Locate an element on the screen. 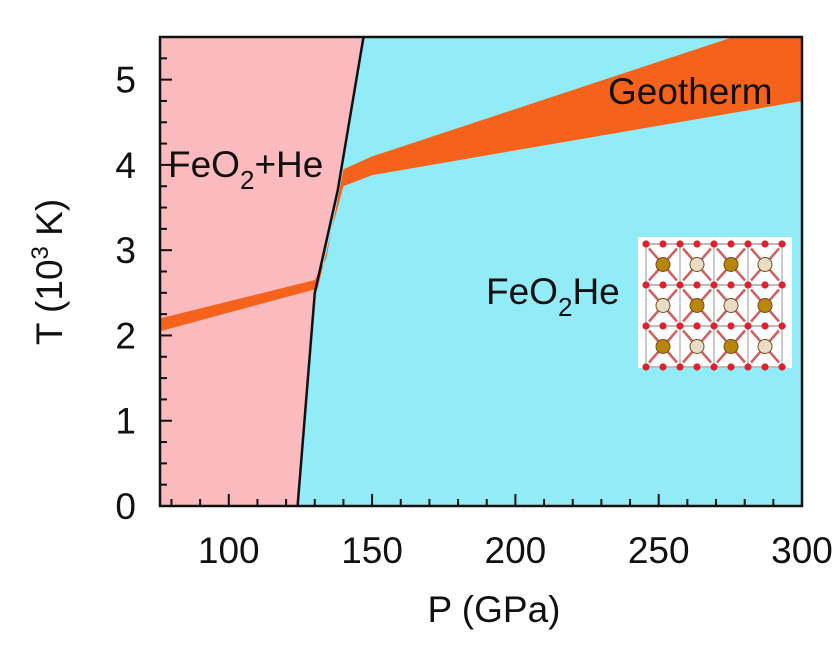  y-tick-label: 5 is located at coordinates (125, 80).